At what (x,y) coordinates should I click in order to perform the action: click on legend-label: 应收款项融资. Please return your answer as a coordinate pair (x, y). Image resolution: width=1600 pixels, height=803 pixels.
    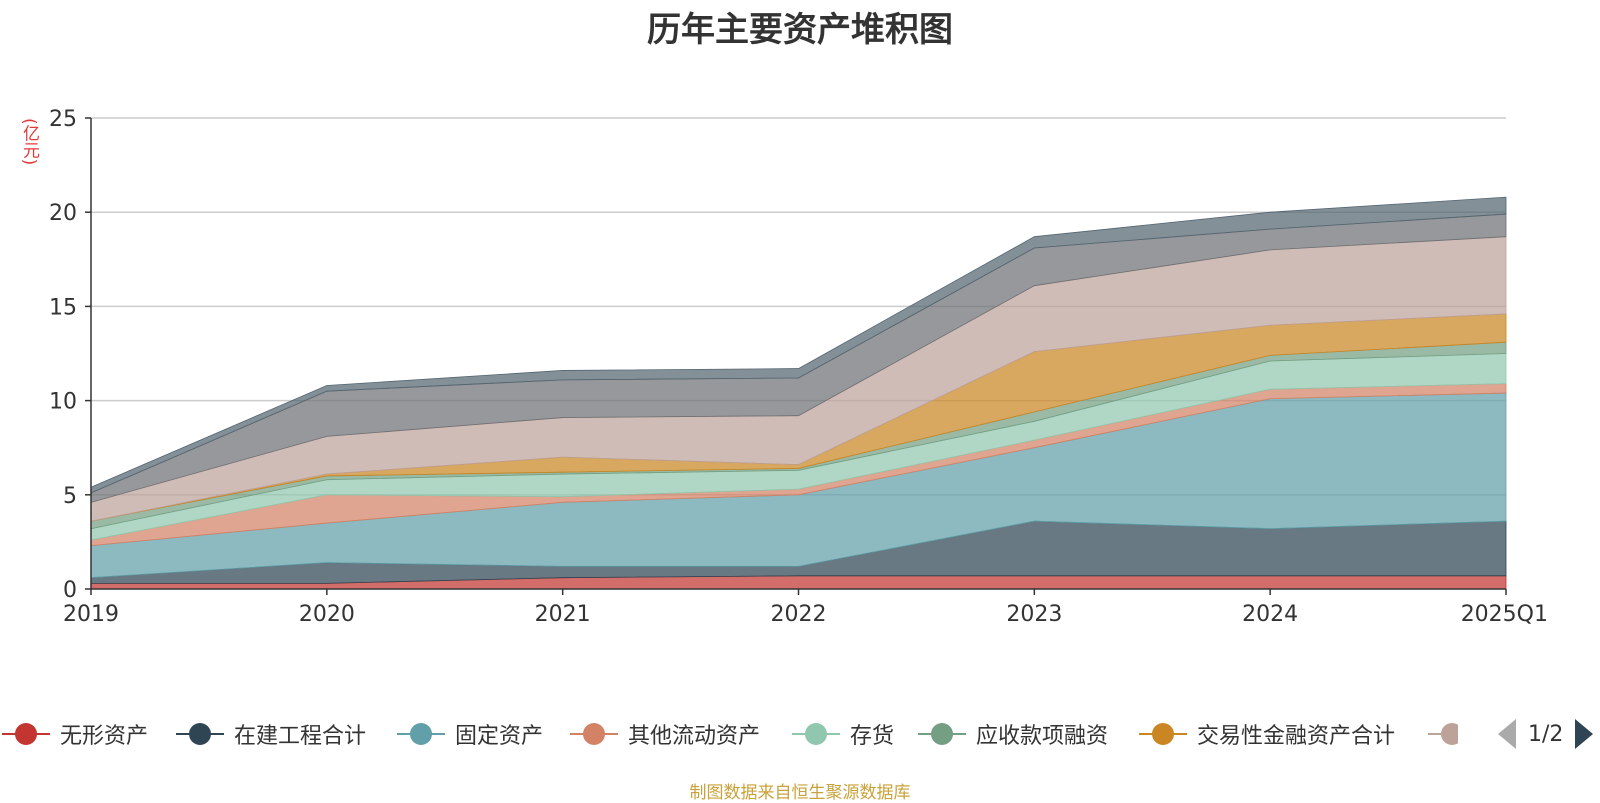
    Looking at the image, I should click on (1042, 736).